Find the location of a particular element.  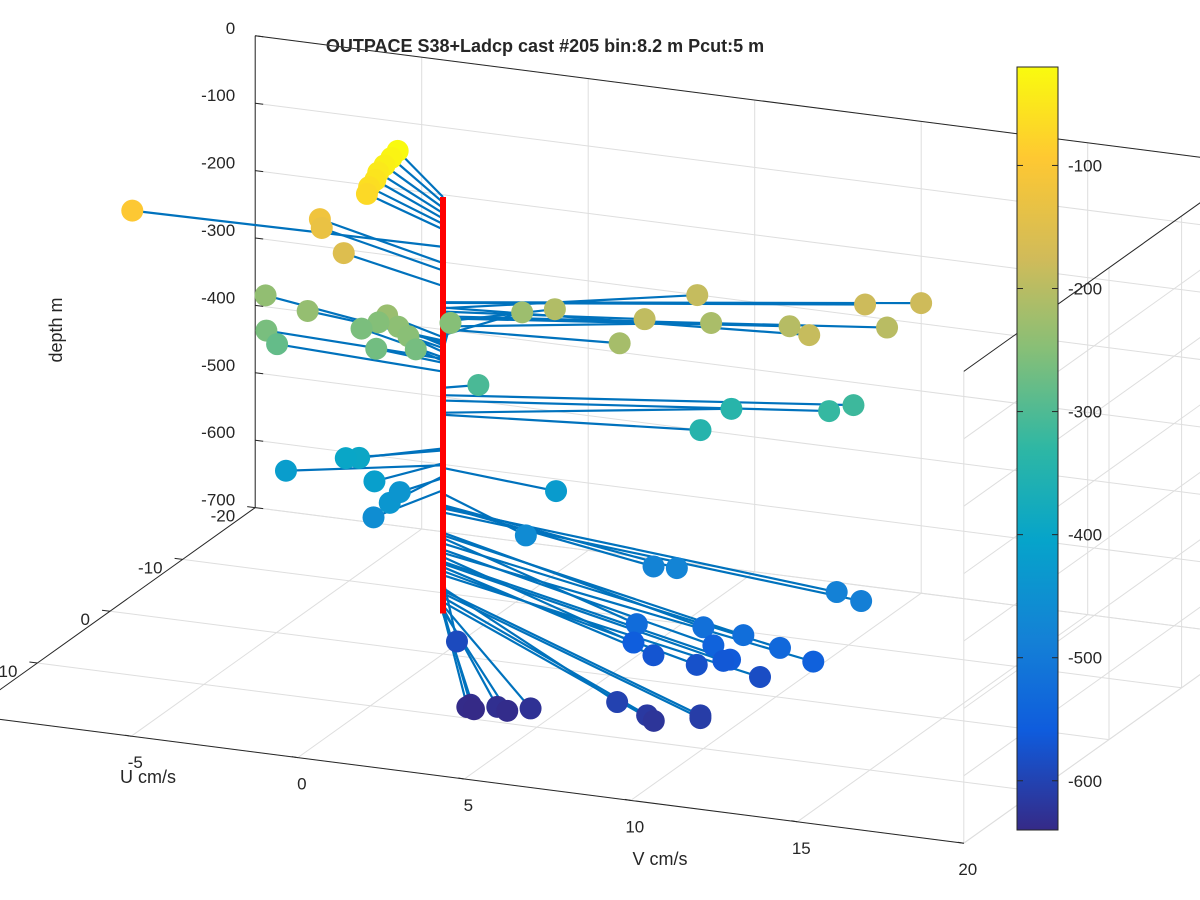

colorbar-tick-label: -600 is located at coordinates (1085, 781).